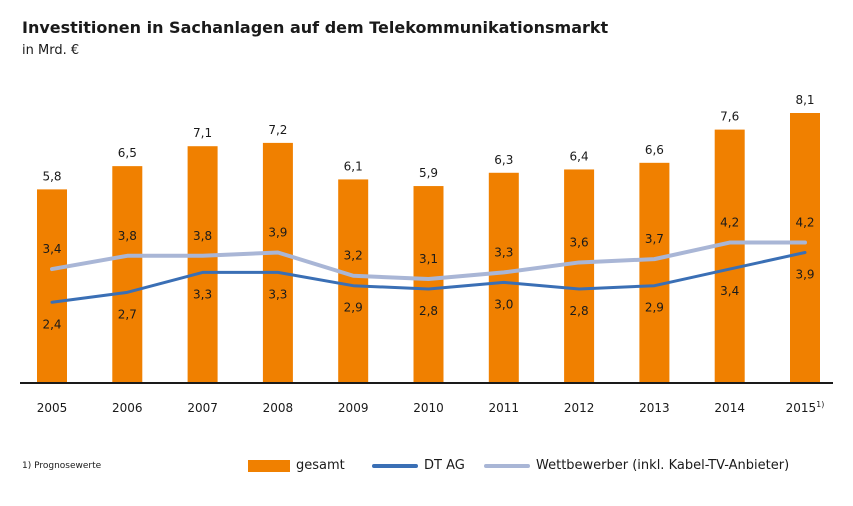 This screenshot has height=506, width=853. What do you see at coordinates (202, 236) in the screenshot?
I see `data-label-wettbewerber-2007: 3,8` at bounding box center [202, 236].